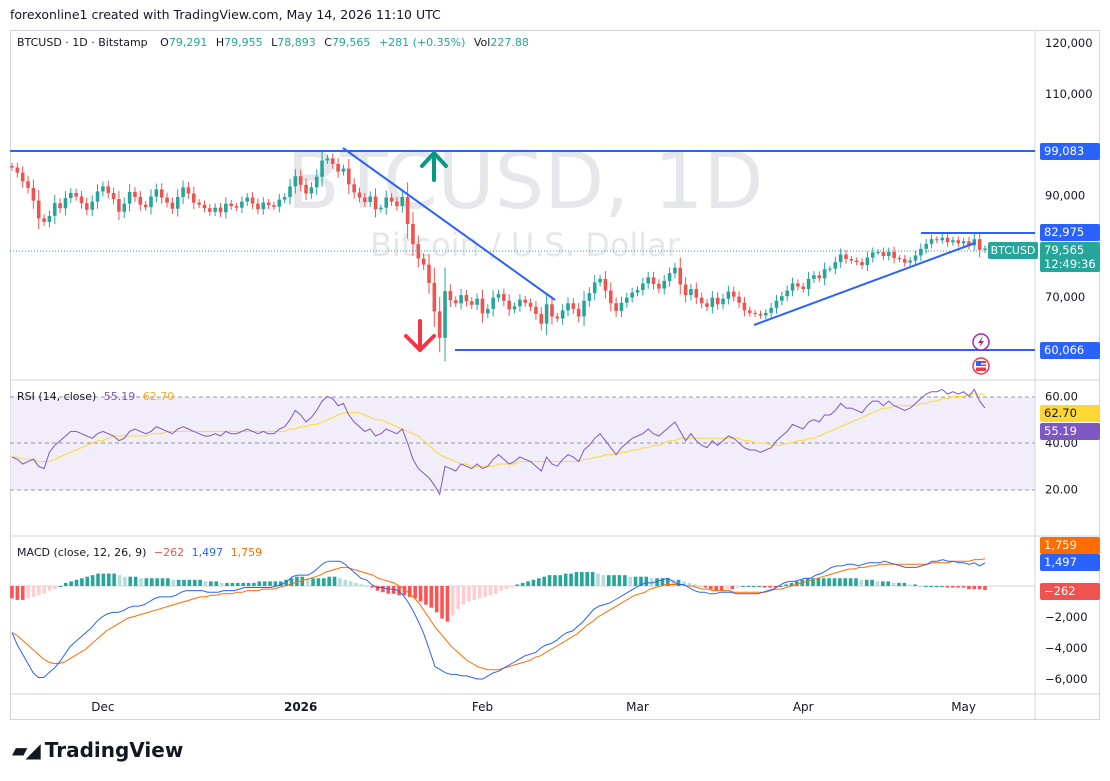  Describe the element at coordinates (482, 42) in the screenshot. I see `legend-vol-label: Vol` at that location.